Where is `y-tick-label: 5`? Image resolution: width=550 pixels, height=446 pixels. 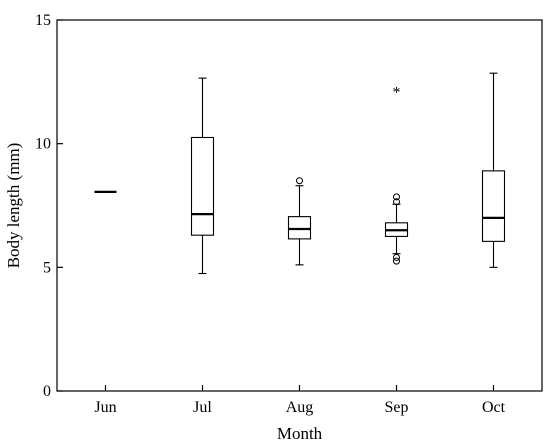
y-tick-label: 5 is located at coordinates (47, 267).